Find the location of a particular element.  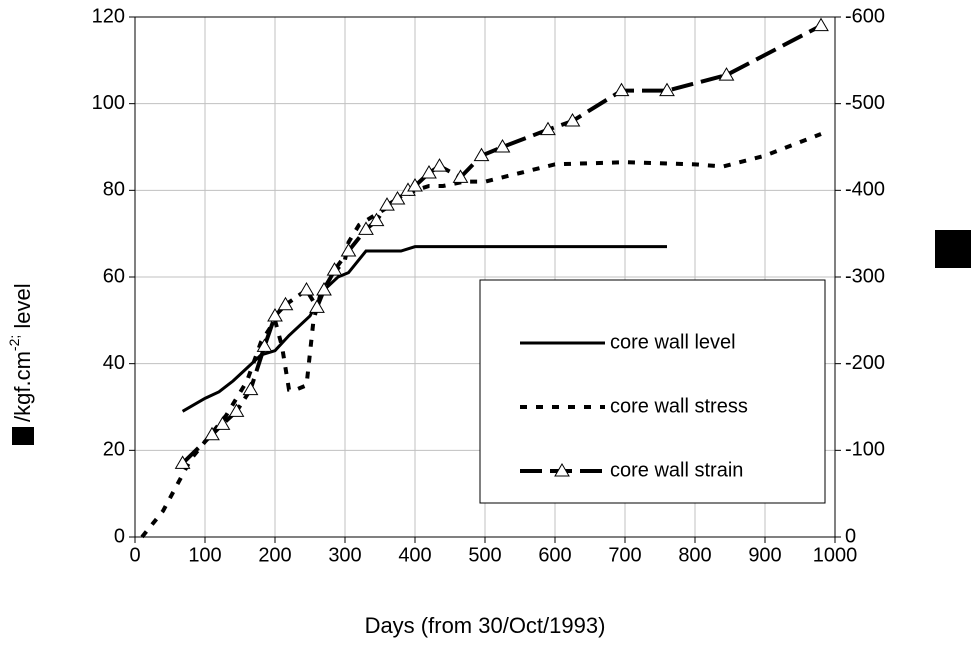

y-title-part: /kgf.cm is located at coordinates (22, 386).